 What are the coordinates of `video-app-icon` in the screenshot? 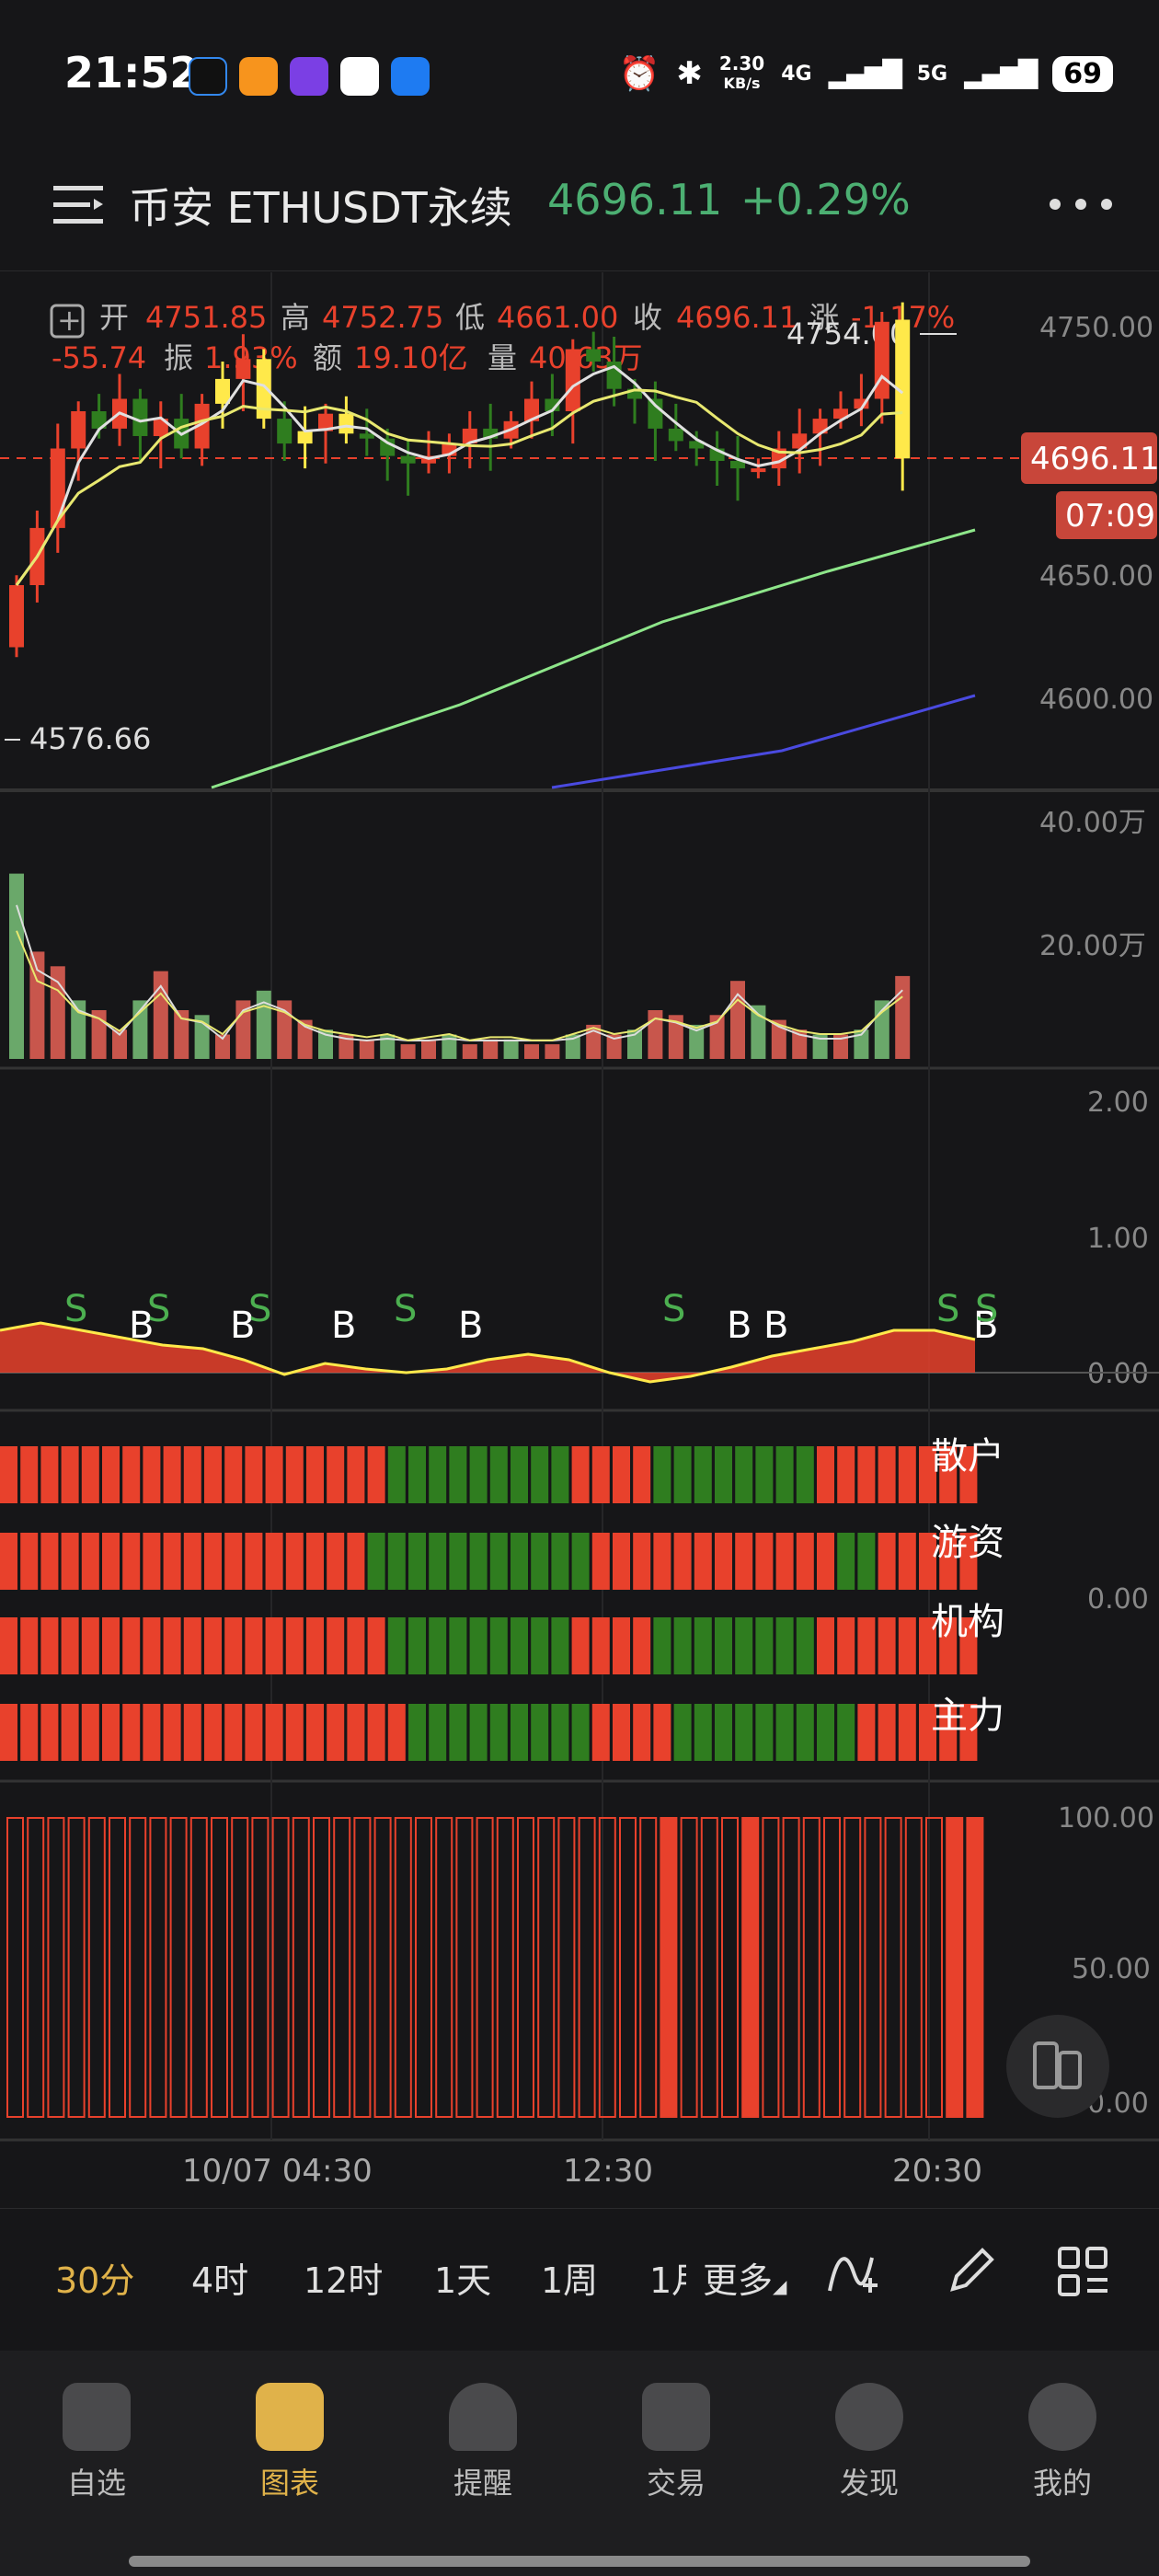 It's located at (258, 76).